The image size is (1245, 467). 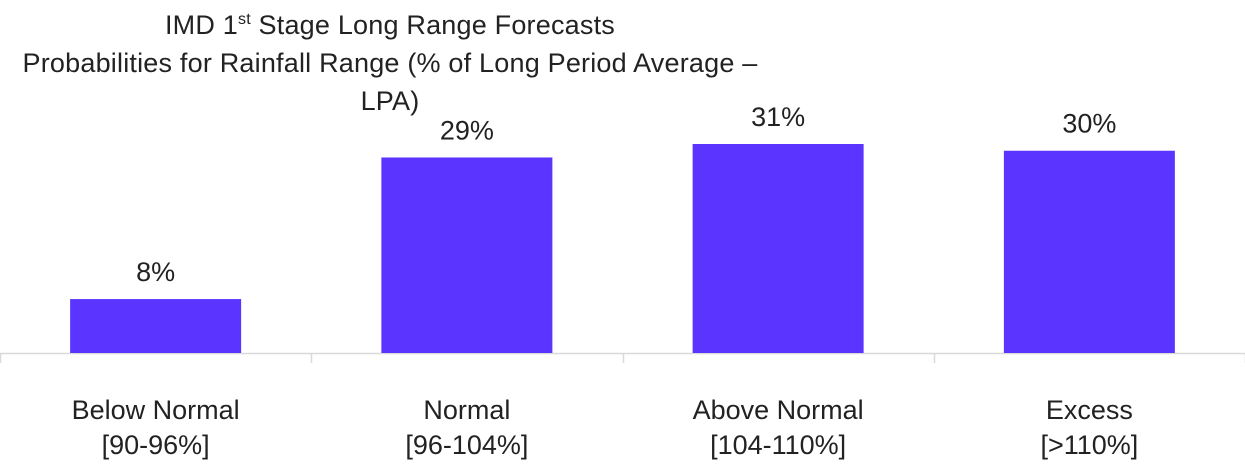 What do you see at coordinates (155, 272) in the screenshot?
I see `data-label: 8%` at bounding box center [155, 272].